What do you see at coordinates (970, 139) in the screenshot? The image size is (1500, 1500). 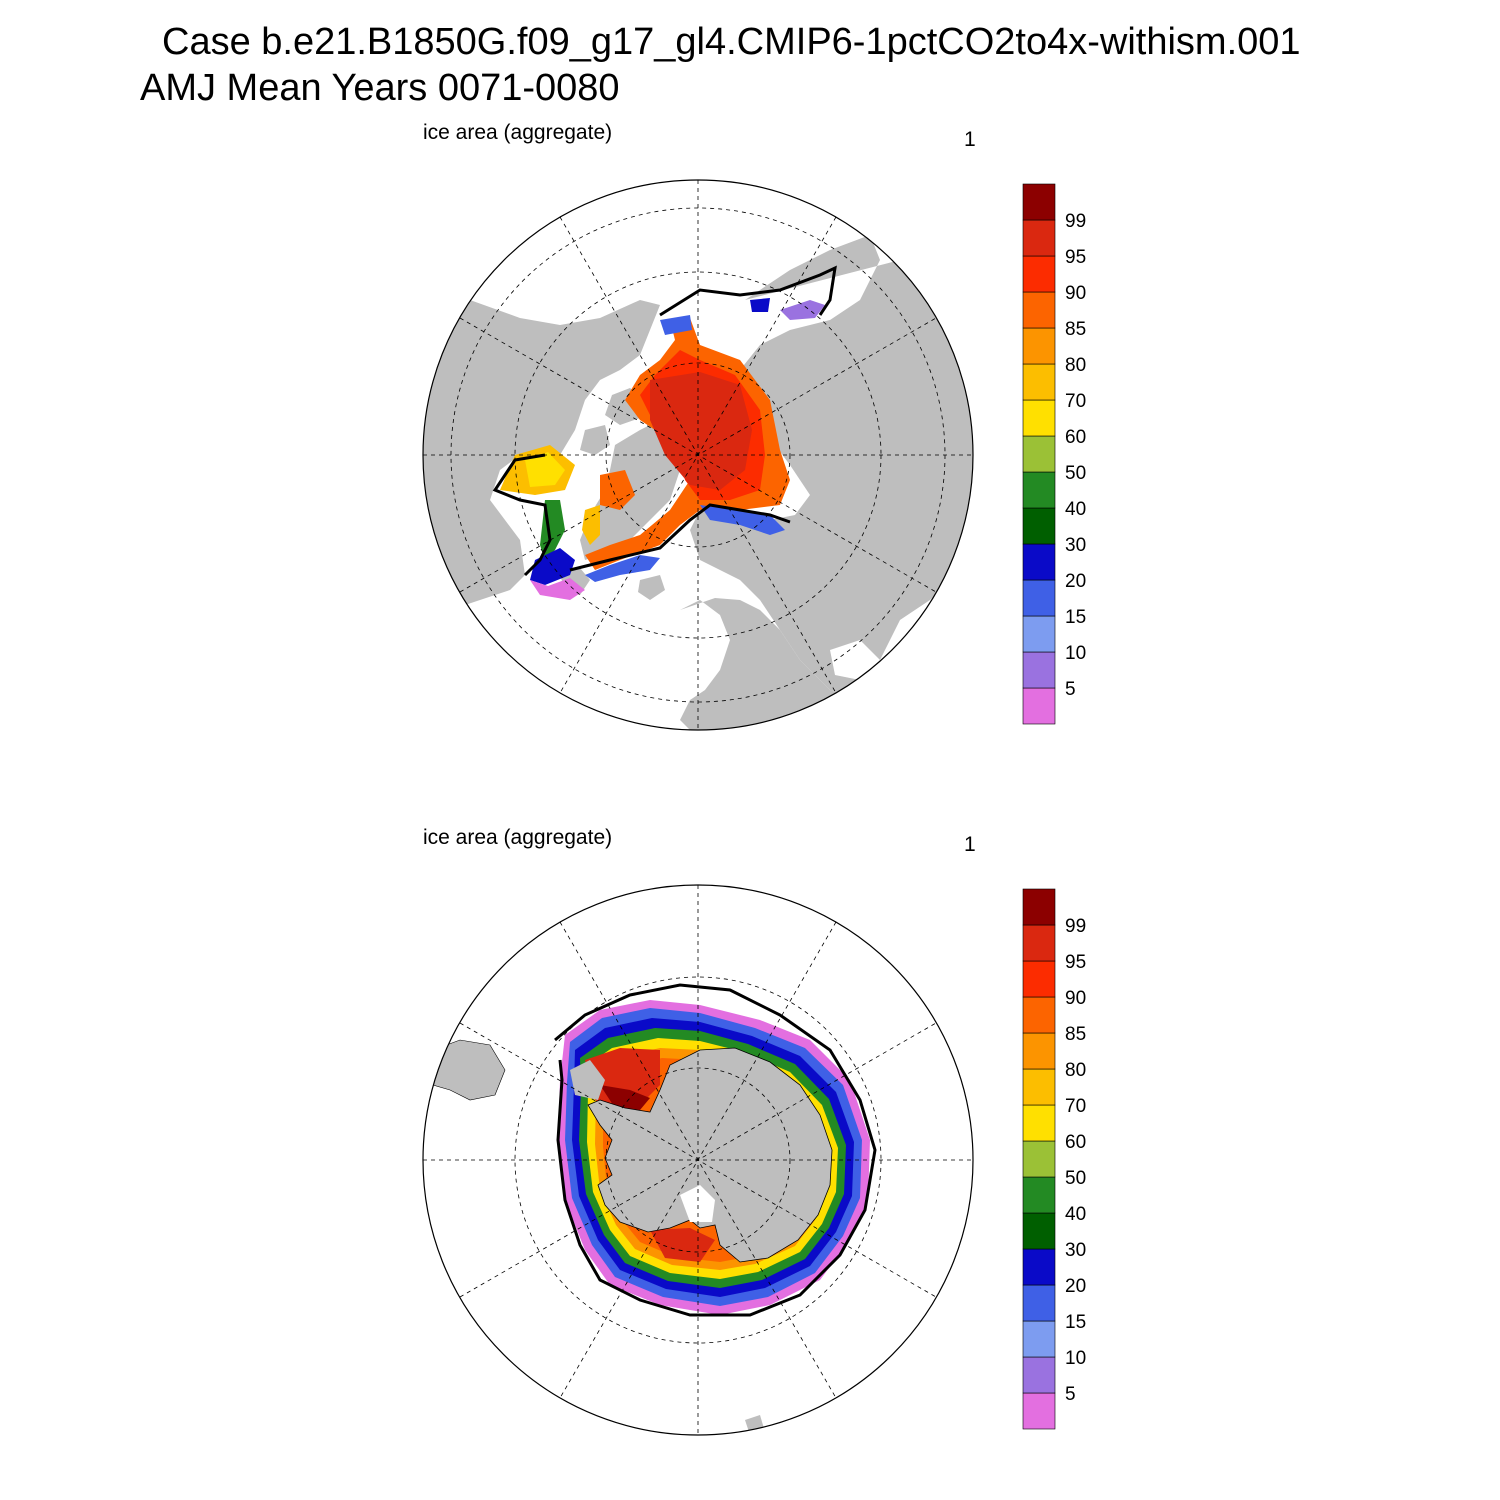 I see `north-panel-units-label: 1` at bounding box center [970, 139].